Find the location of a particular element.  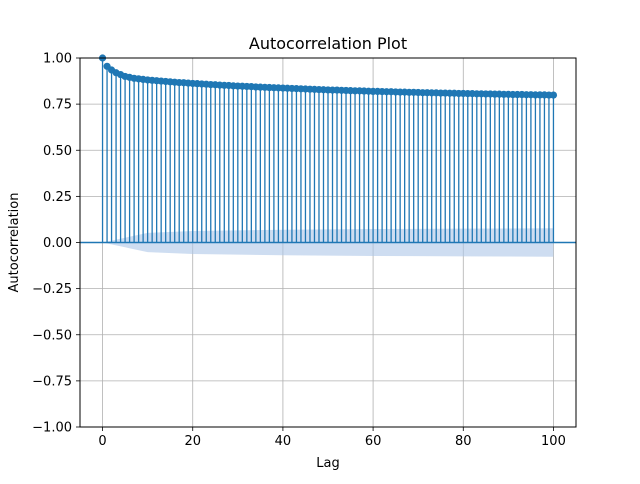

x-tick-label: 100 is located at coordinates (553, 441).